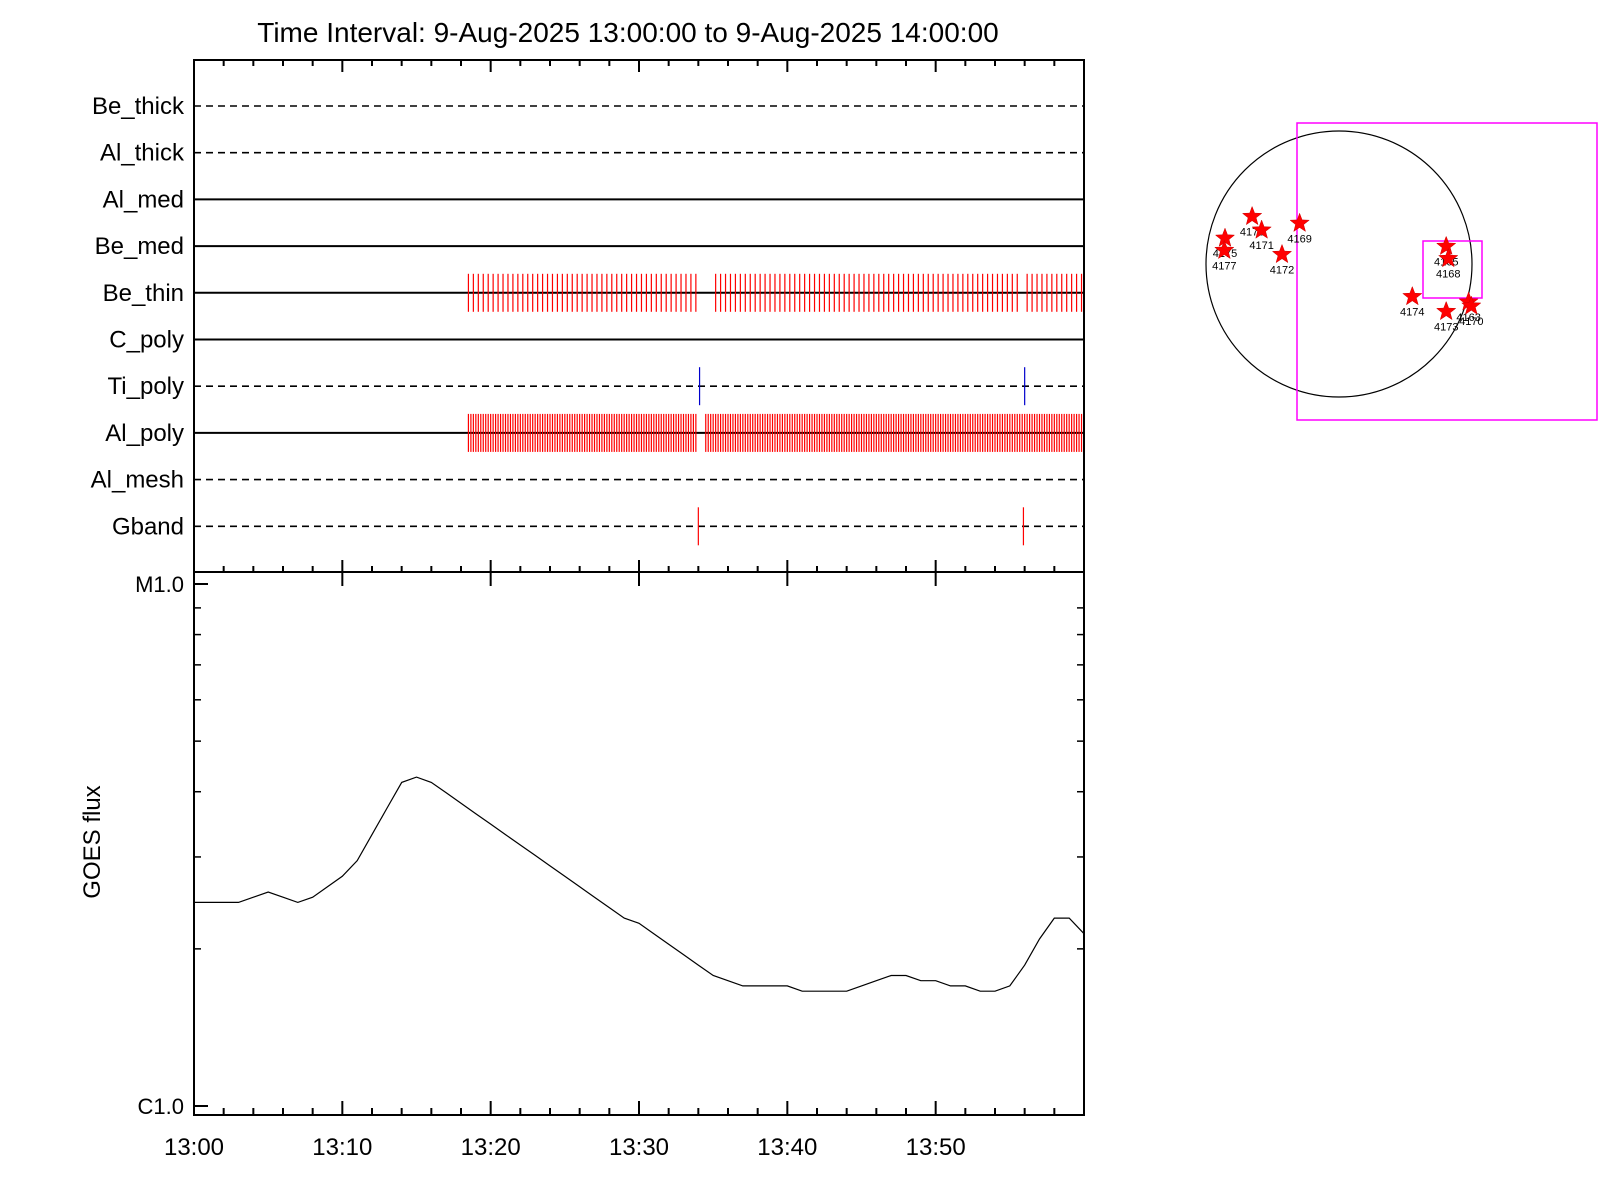 The width and height of the screenshot is (1600, 1200). Describe the element at coordinates (1412, 313) in the screenshot. I see `active-region-label: 4174` at that location.